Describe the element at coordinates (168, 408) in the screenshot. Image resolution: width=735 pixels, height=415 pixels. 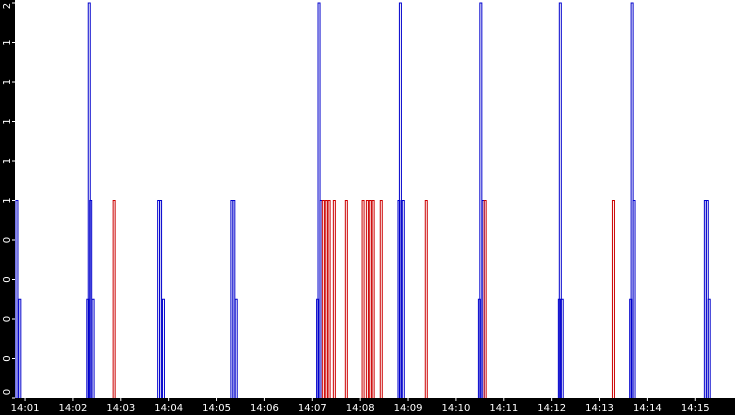
I see `x-tick-label: 14:04` at that location.